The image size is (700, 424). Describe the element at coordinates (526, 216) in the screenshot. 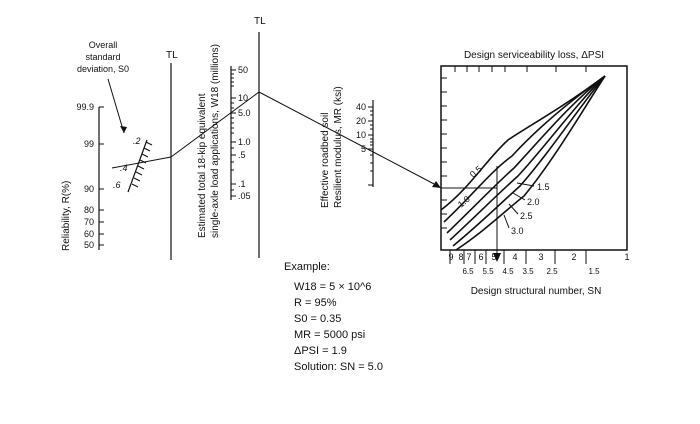

I see `psi-curve-label-2-5: 2.5` at that location.